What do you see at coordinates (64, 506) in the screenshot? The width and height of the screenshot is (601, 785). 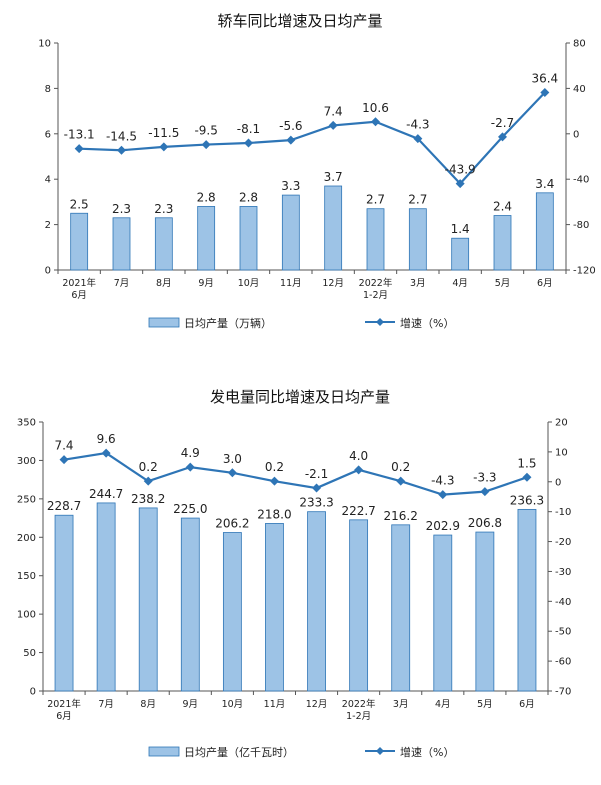 I see `bar-value-label: 228.7` at bounding box center [64, 506].